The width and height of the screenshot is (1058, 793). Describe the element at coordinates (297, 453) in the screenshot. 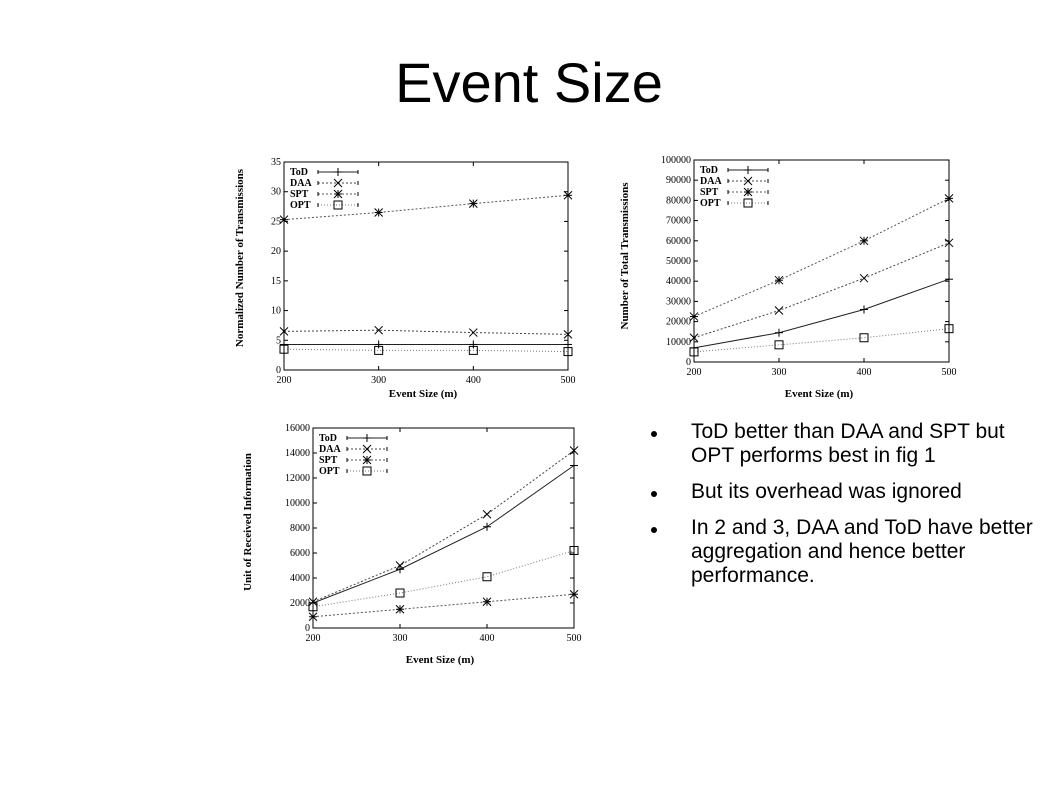

I see `y-tick-label: 14000` at that location.